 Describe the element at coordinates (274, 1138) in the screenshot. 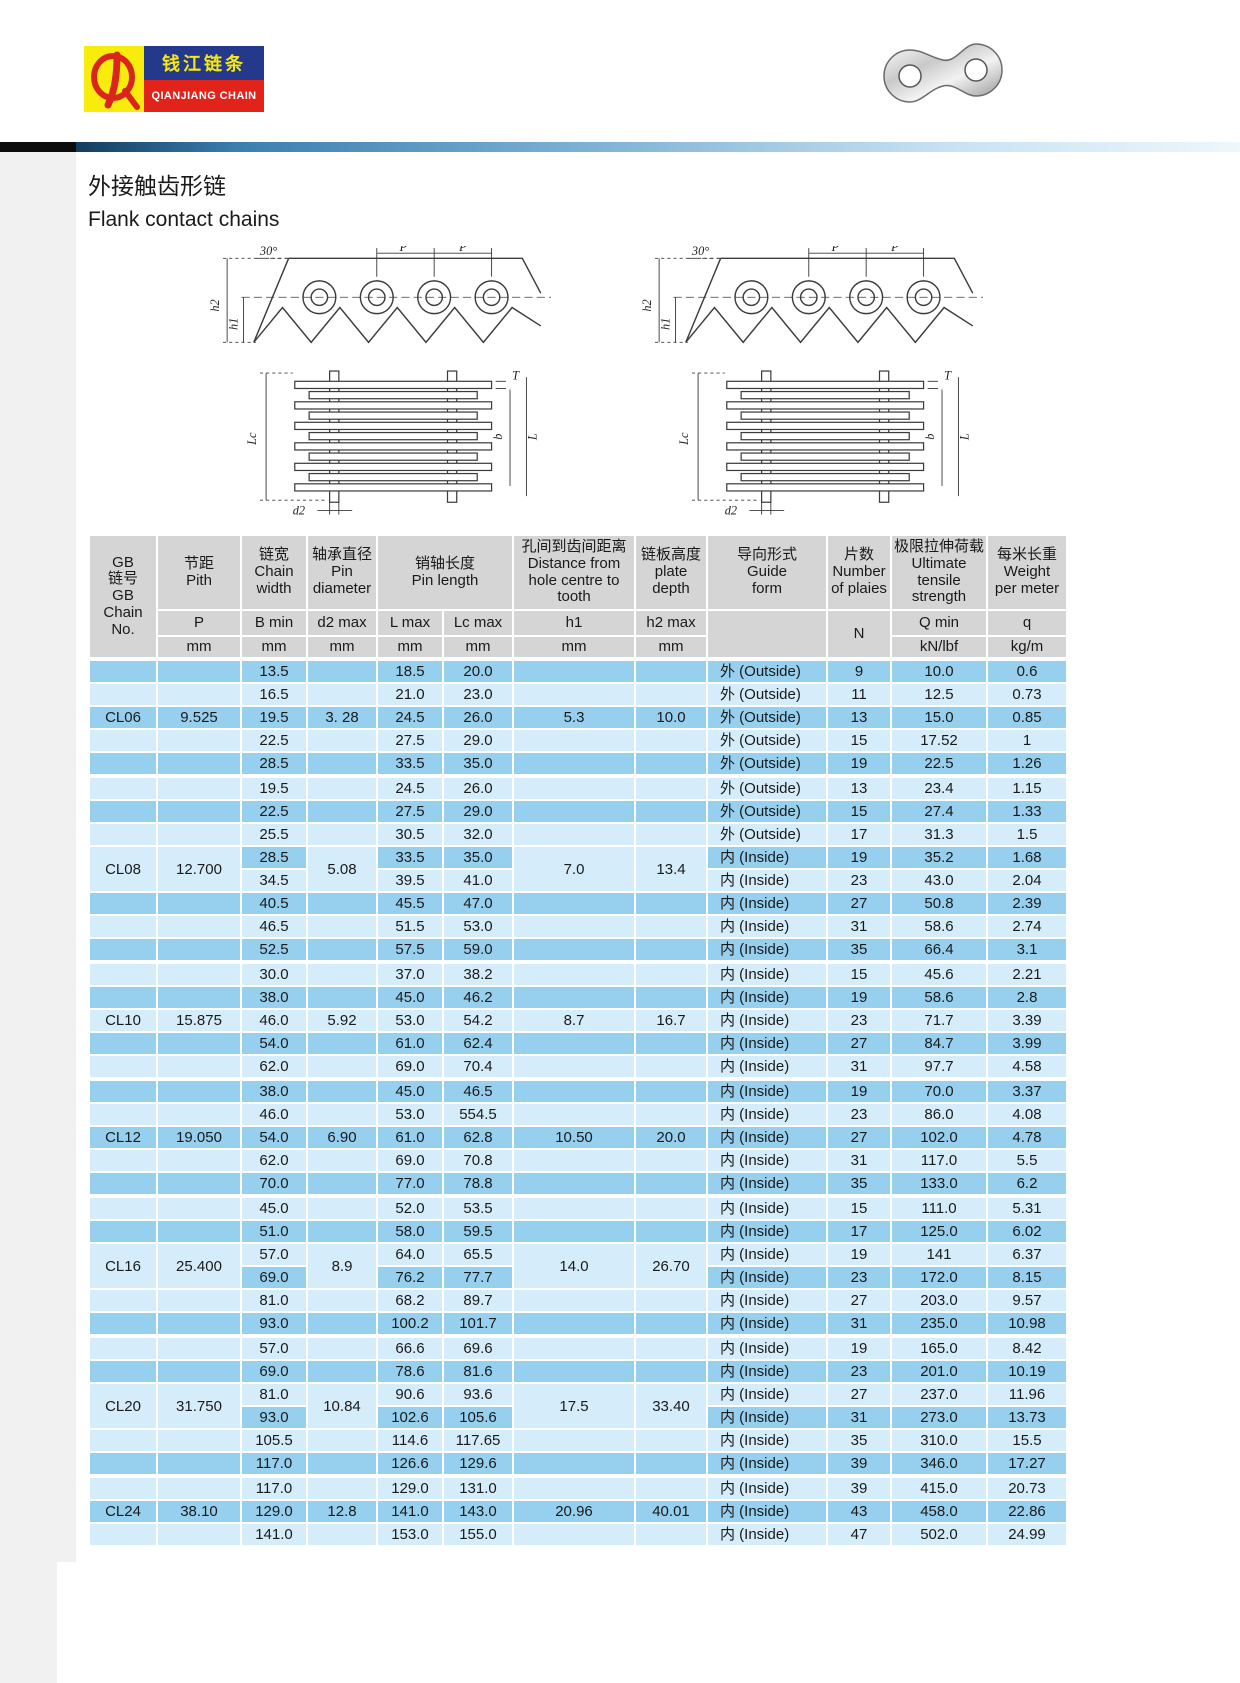

I see `cell-b: 54.0` at that location.